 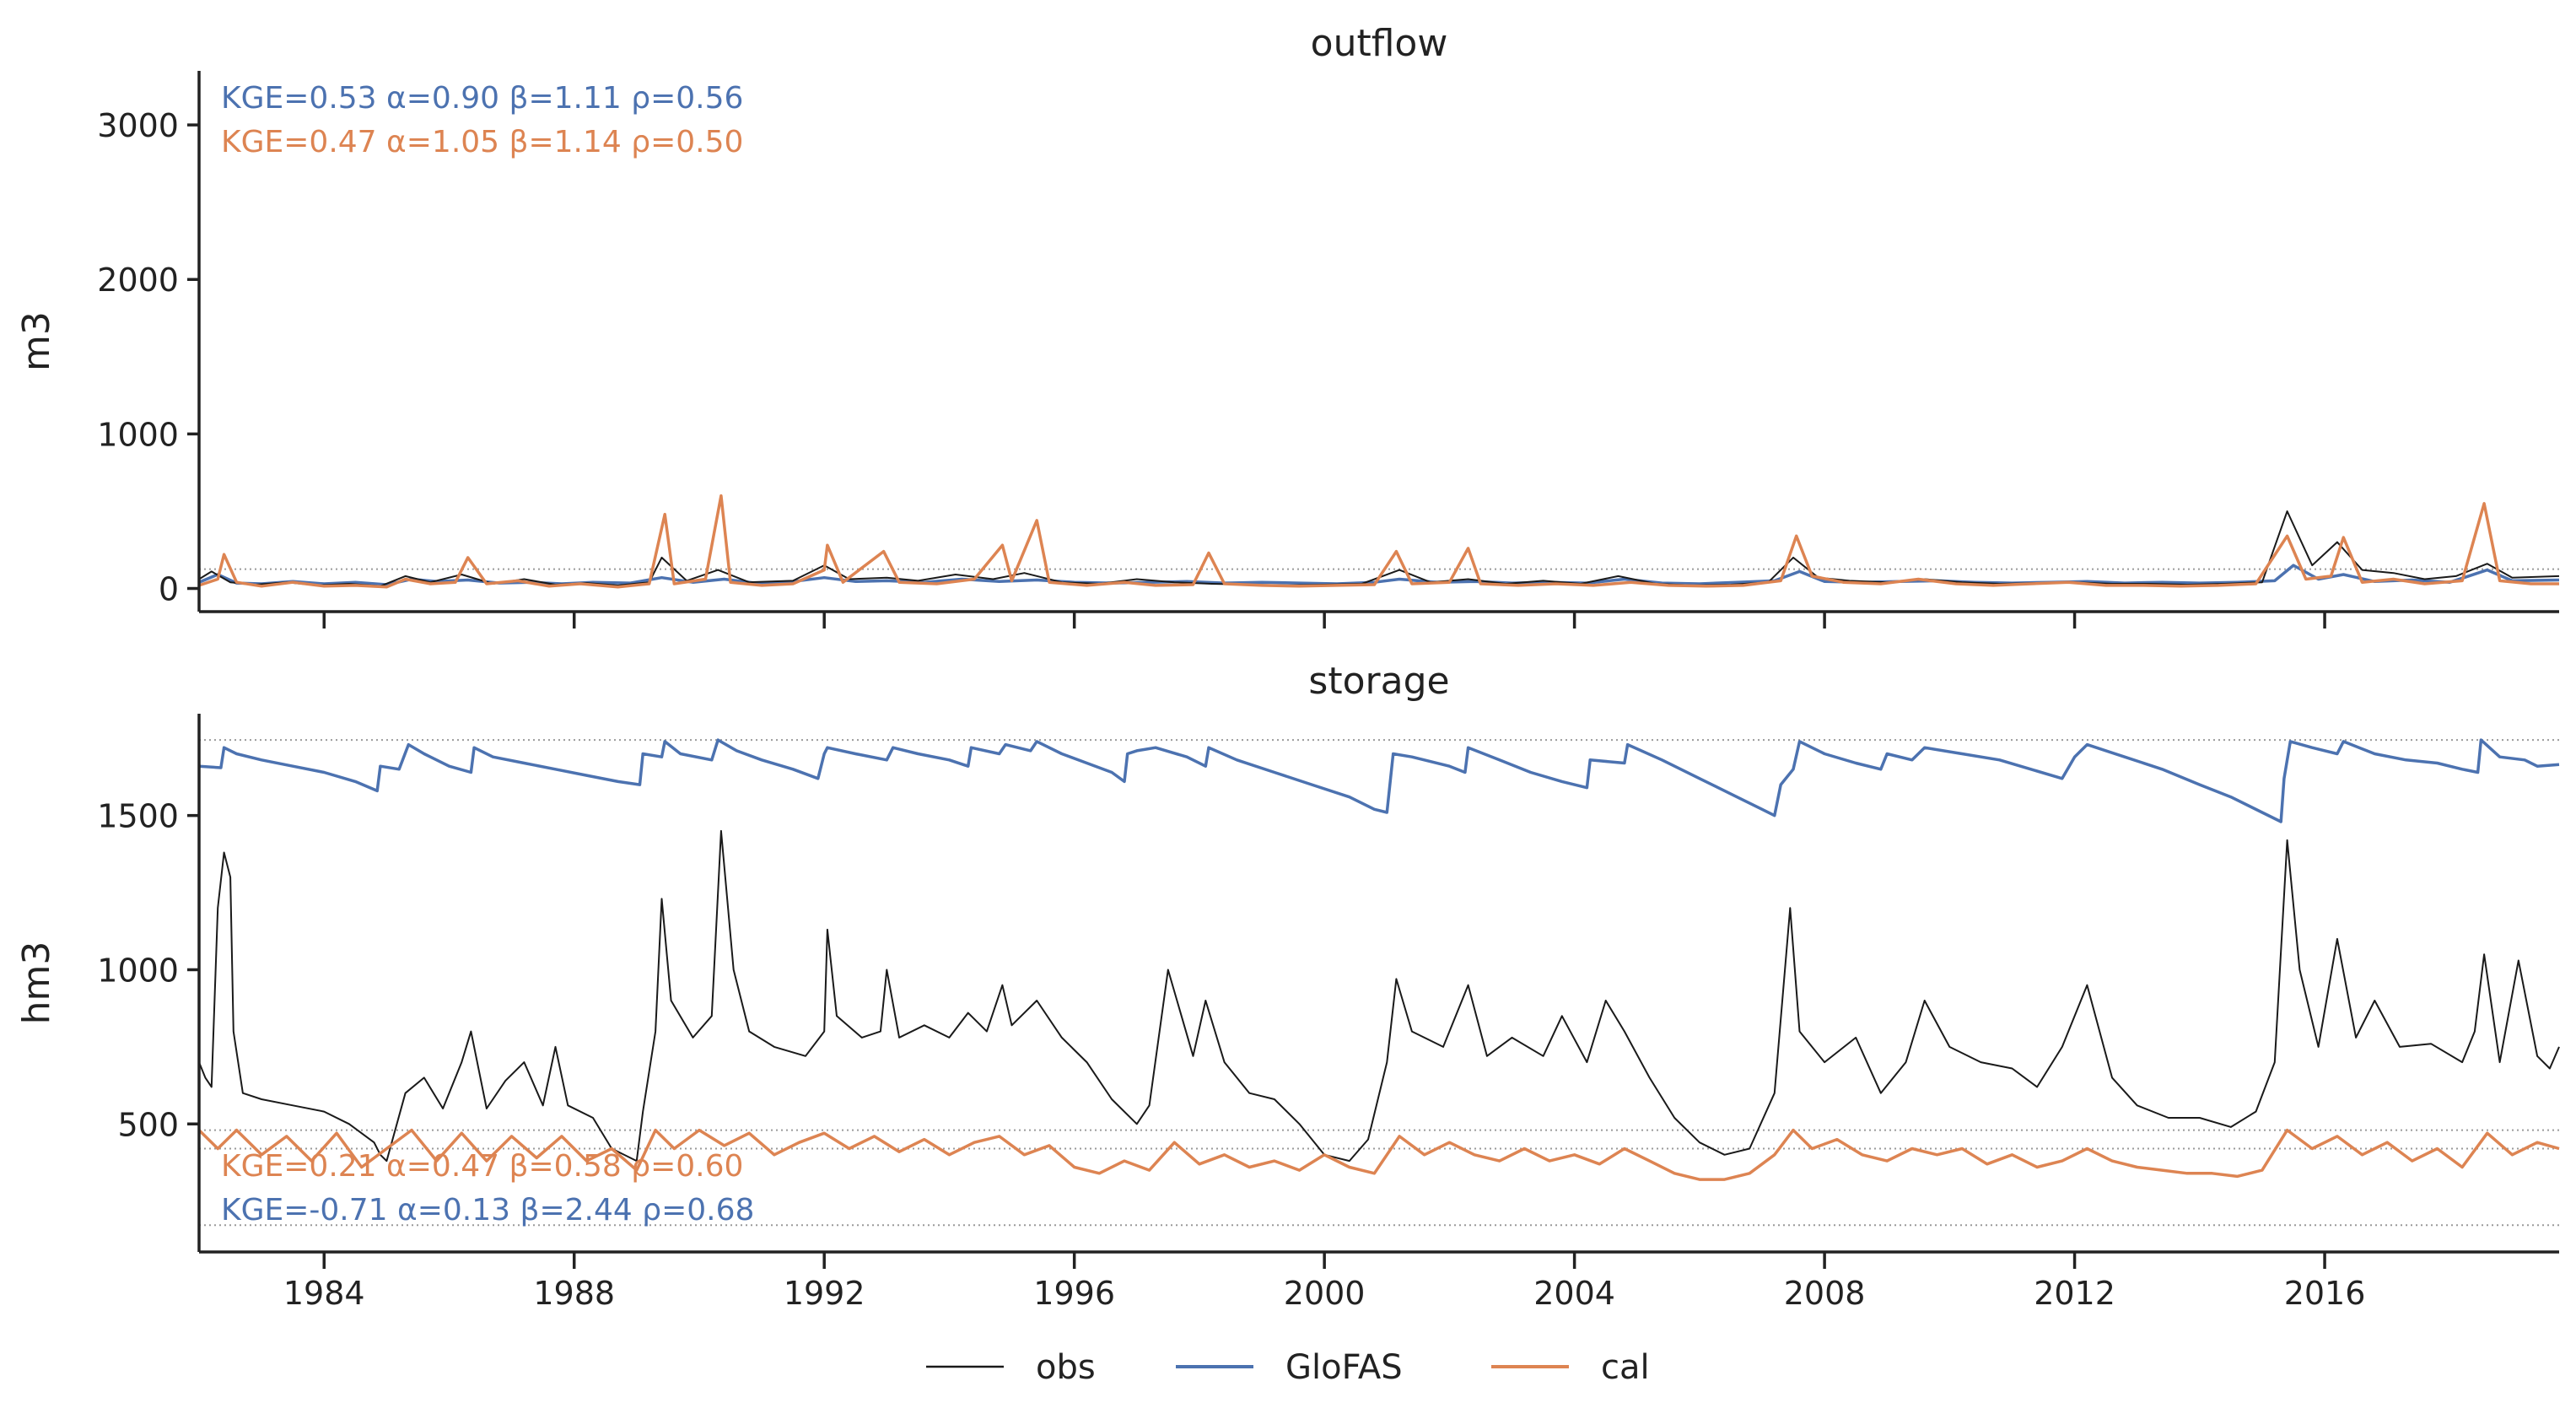 I want to click on storage-ylabel: hm3, so click(x=36, y=983).